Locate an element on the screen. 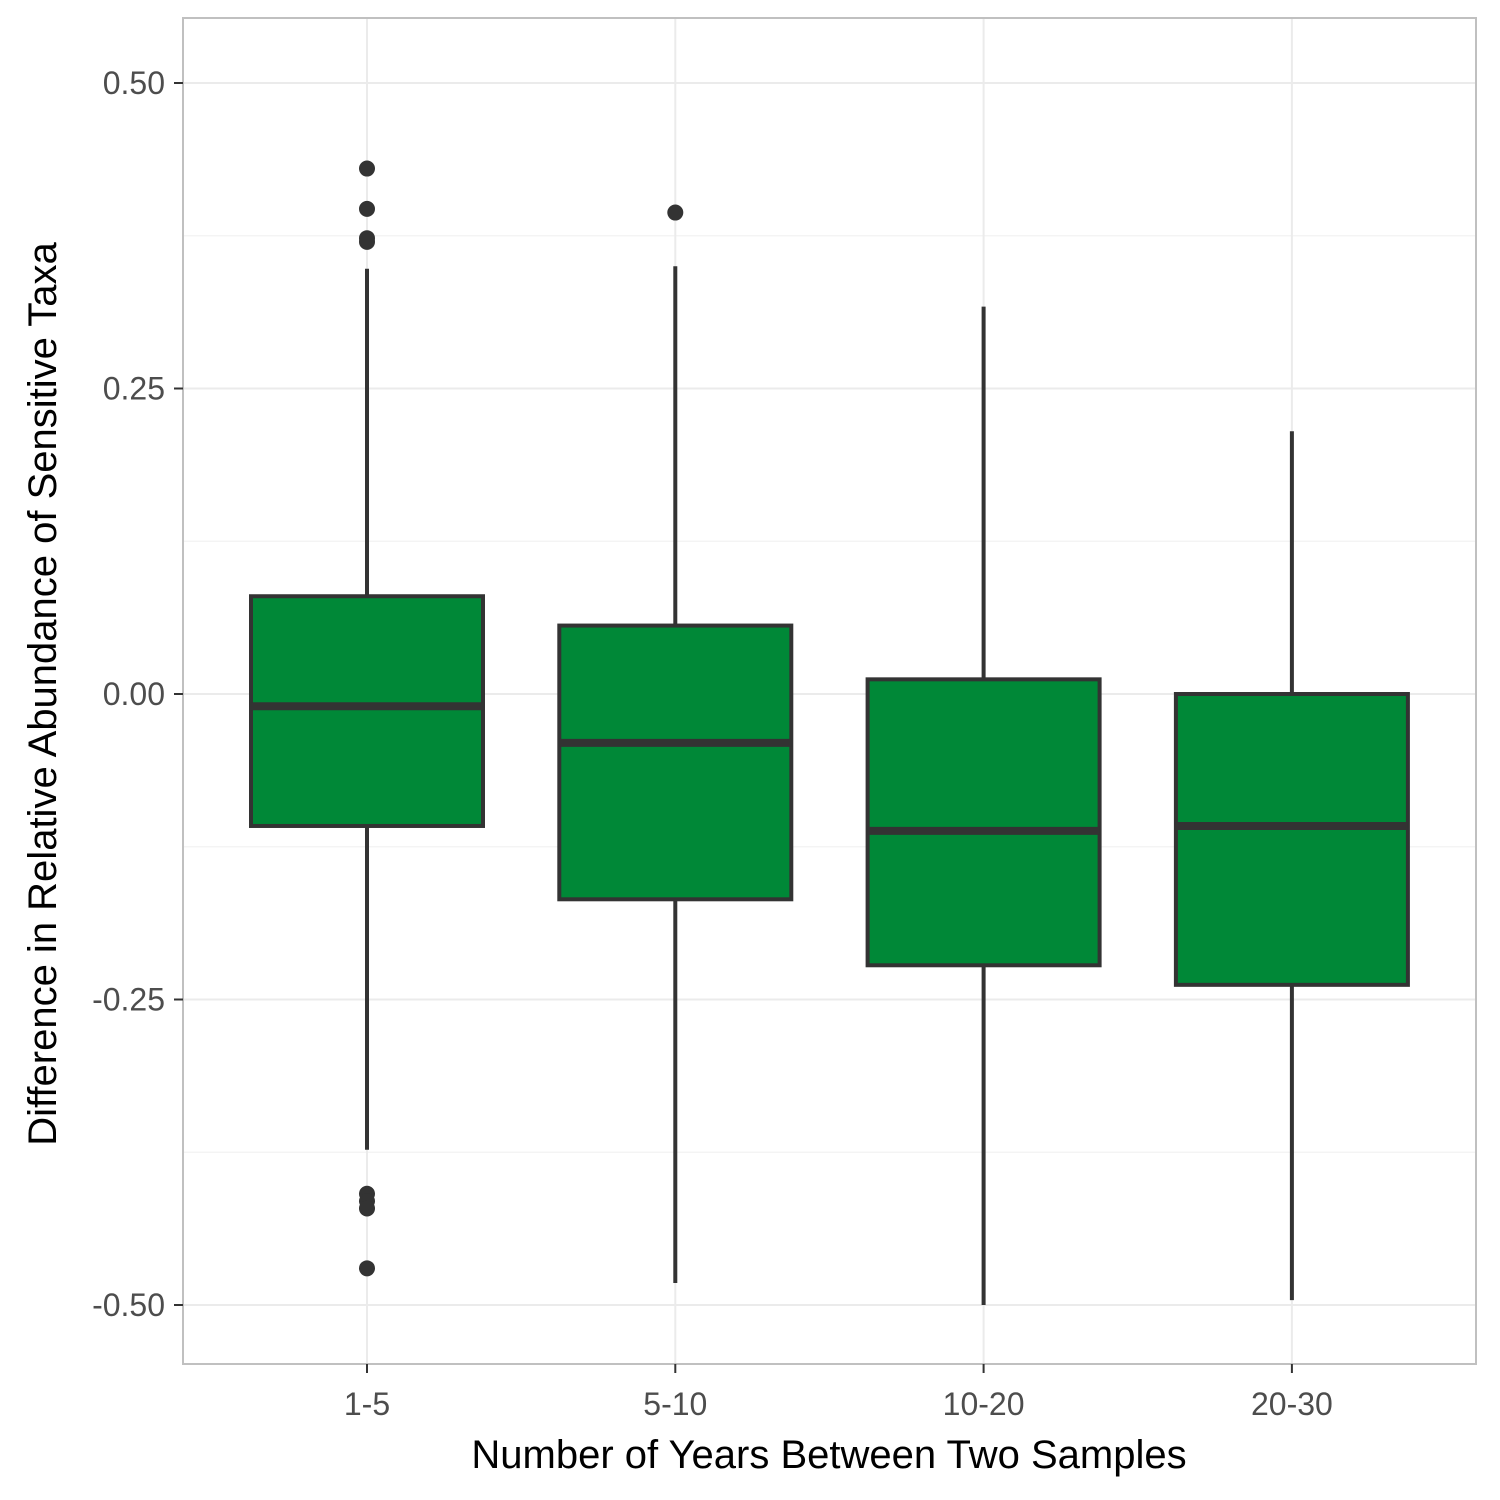  y-tick-label: -0.50 is located at coordinates (128, 1305).